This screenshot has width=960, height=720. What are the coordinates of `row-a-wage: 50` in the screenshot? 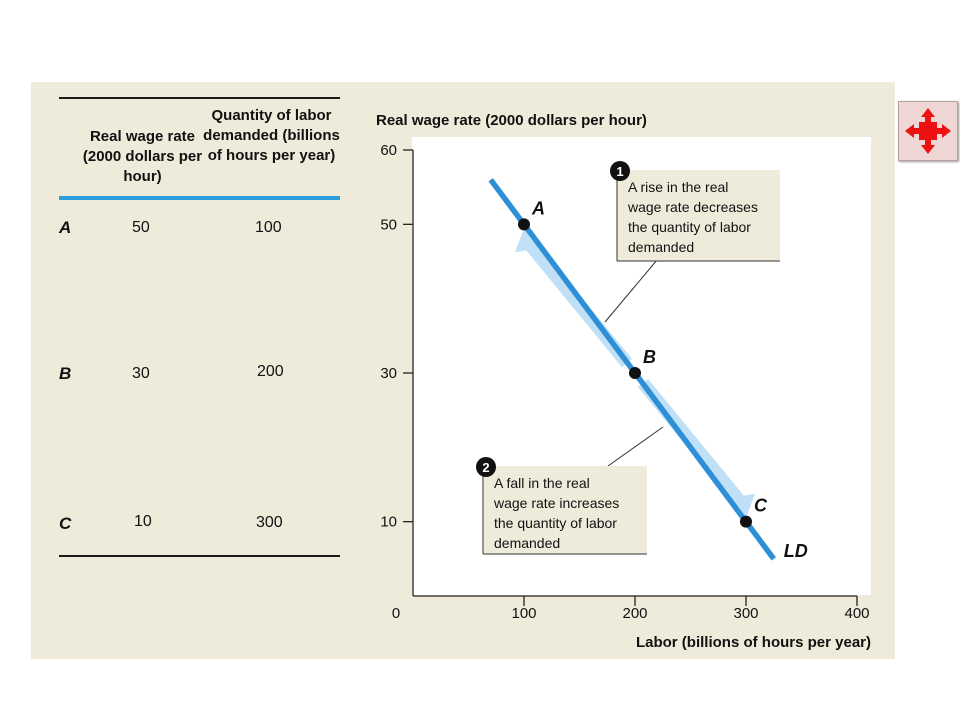 It's located at (141, 227).